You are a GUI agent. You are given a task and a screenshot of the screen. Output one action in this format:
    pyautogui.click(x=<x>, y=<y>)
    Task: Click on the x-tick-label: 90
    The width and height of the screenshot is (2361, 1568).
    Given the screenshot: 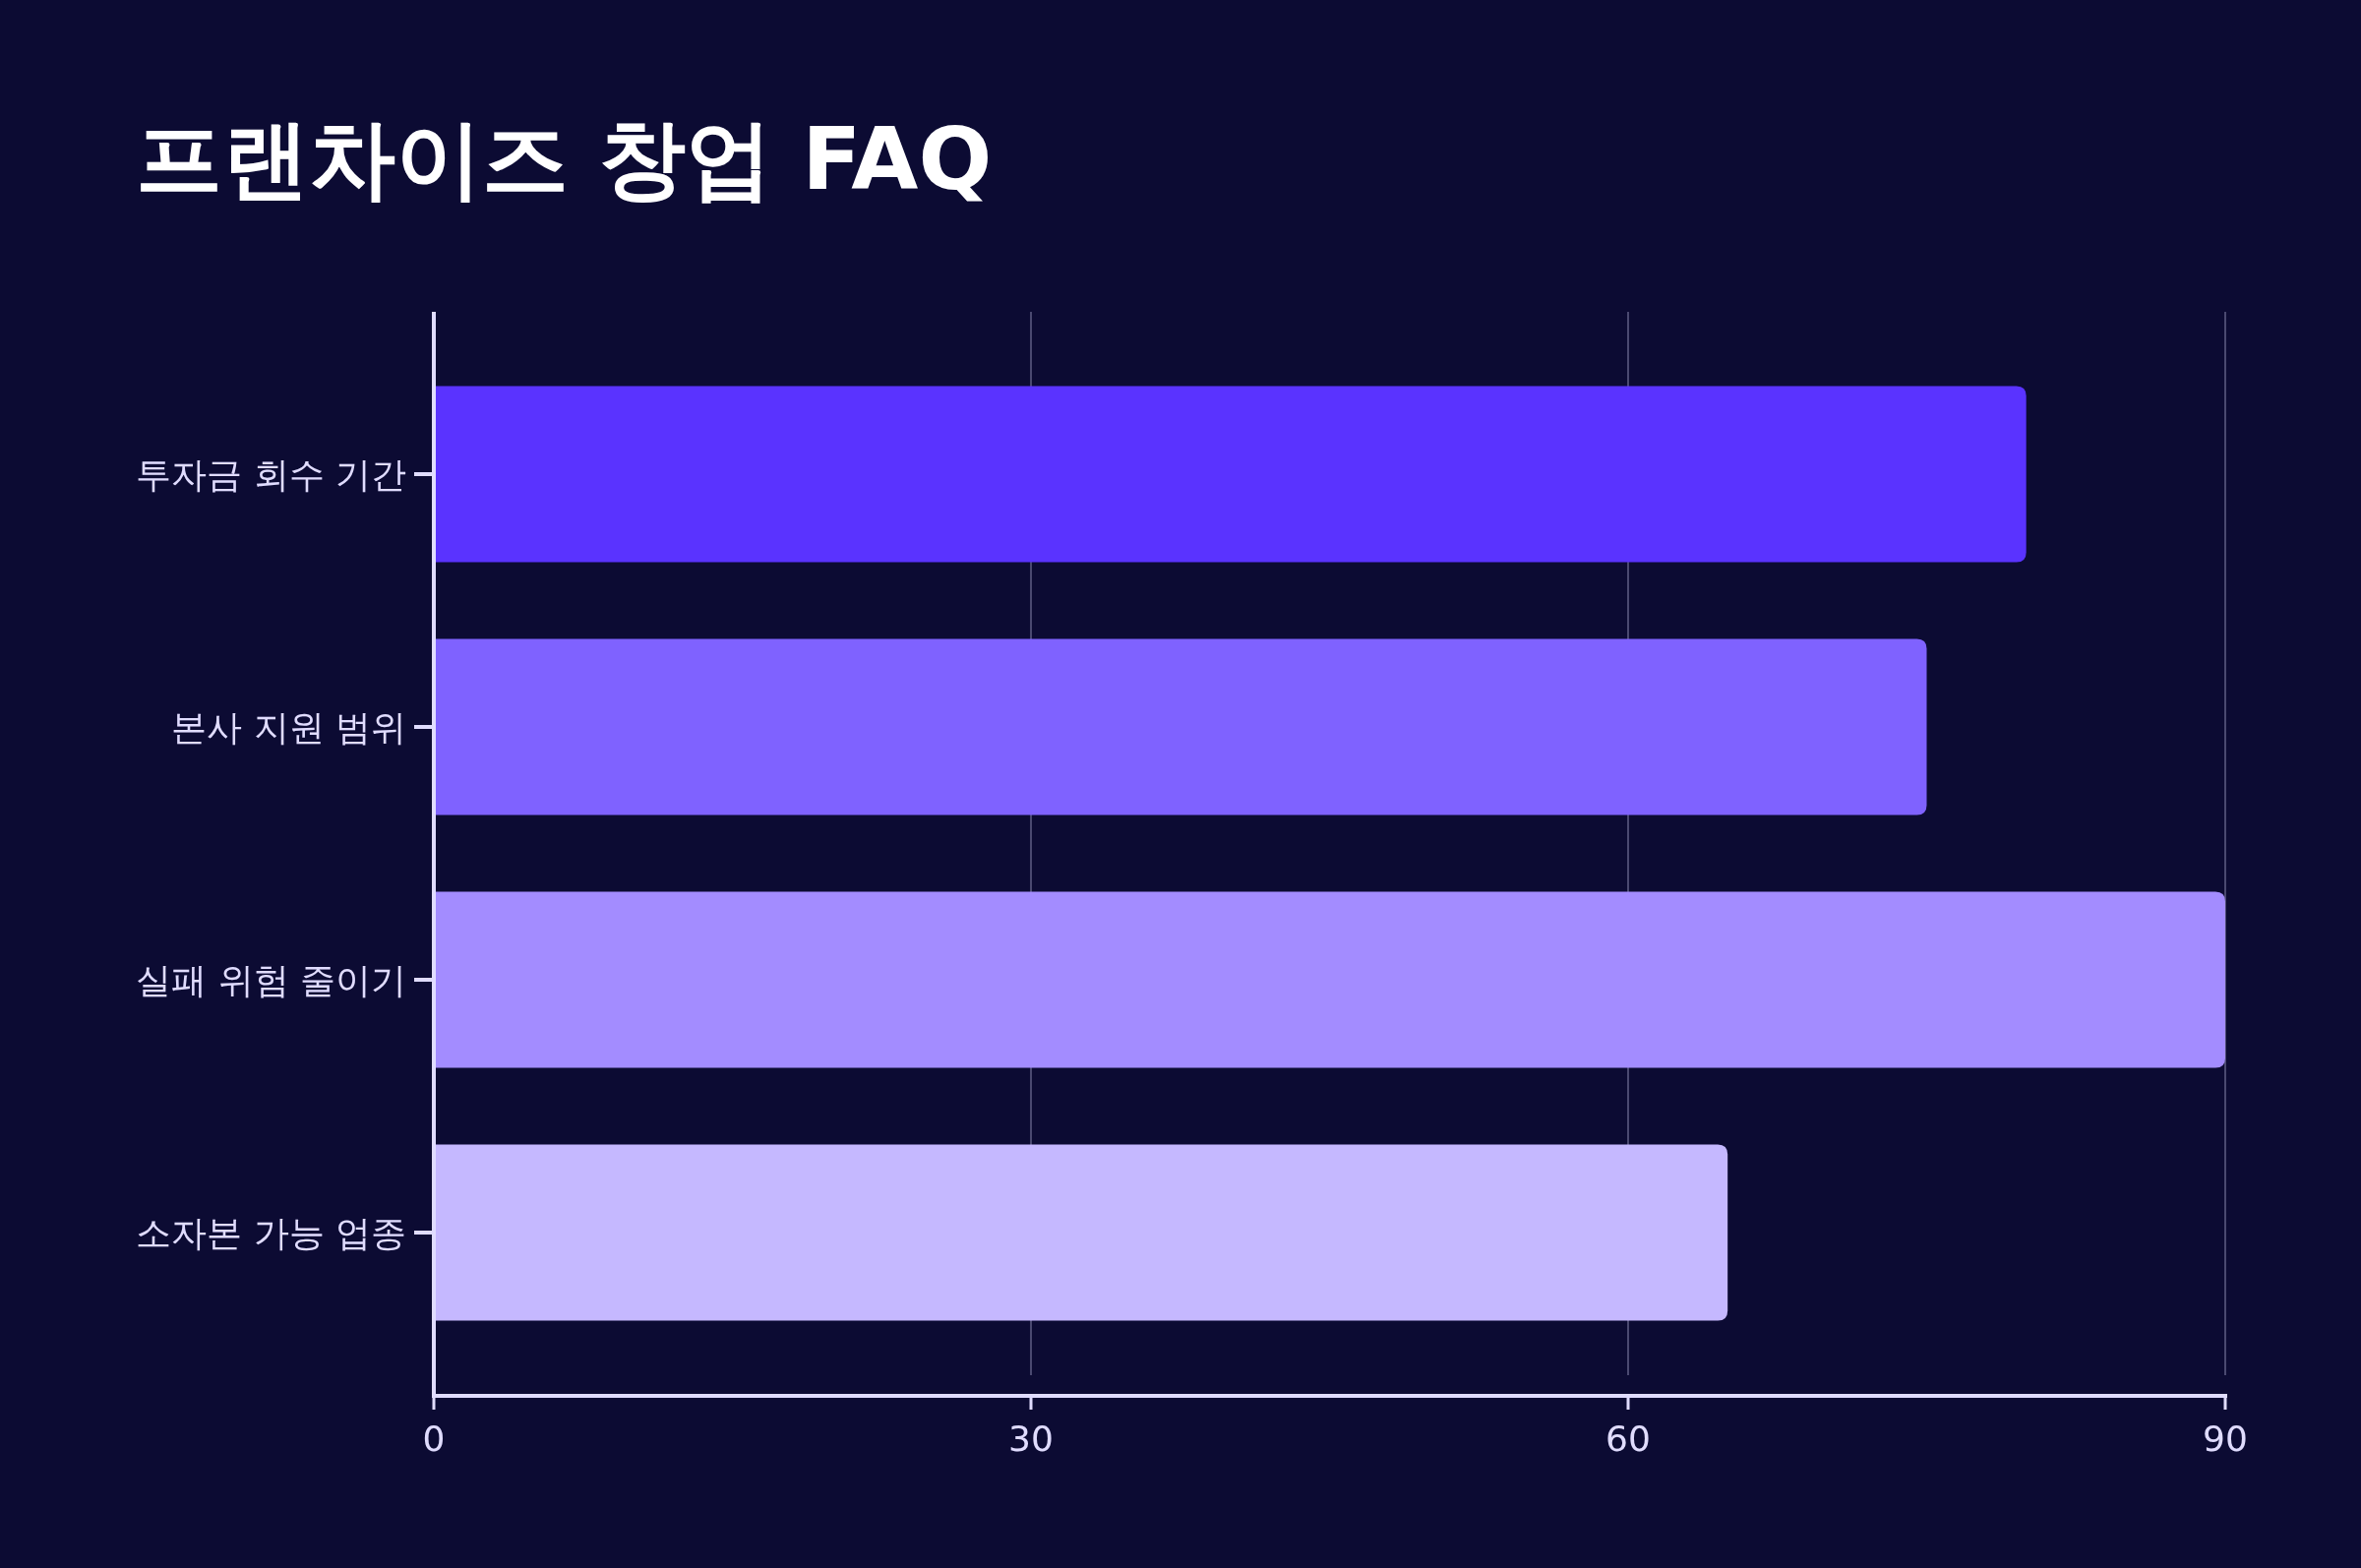 What is the action you would take?
    pyautogui.click(x=2226, y=1439)
    